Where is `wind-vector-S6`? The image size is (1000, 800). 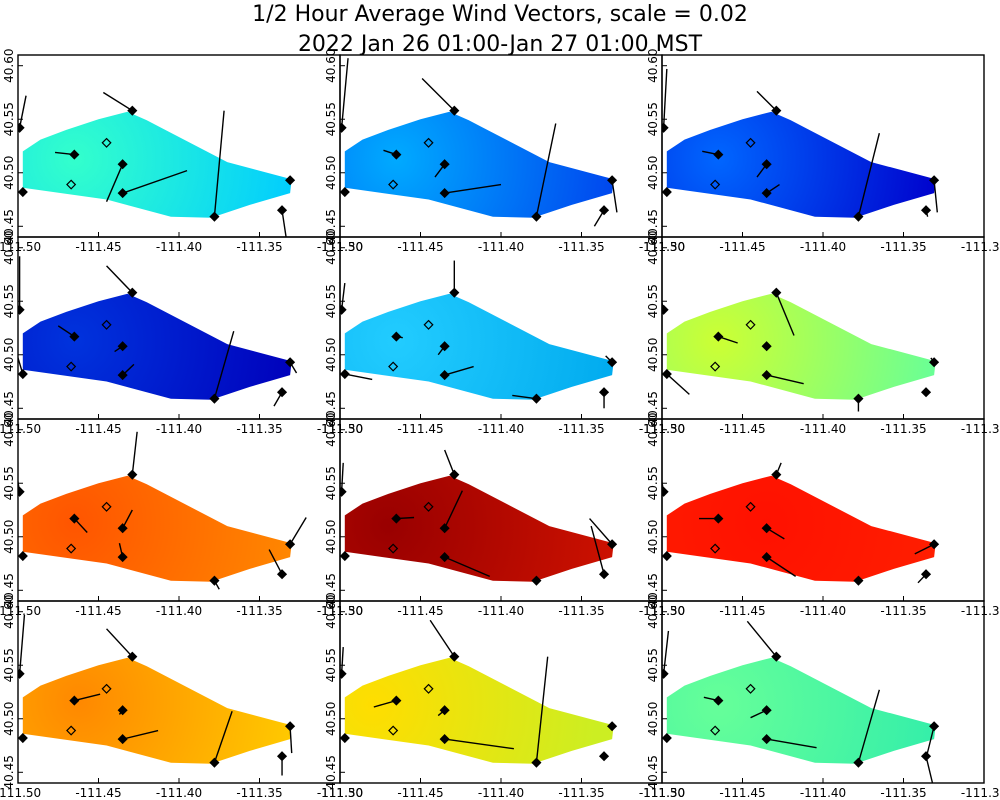
wind-vector-S6 is located at coordinates (114, 182).